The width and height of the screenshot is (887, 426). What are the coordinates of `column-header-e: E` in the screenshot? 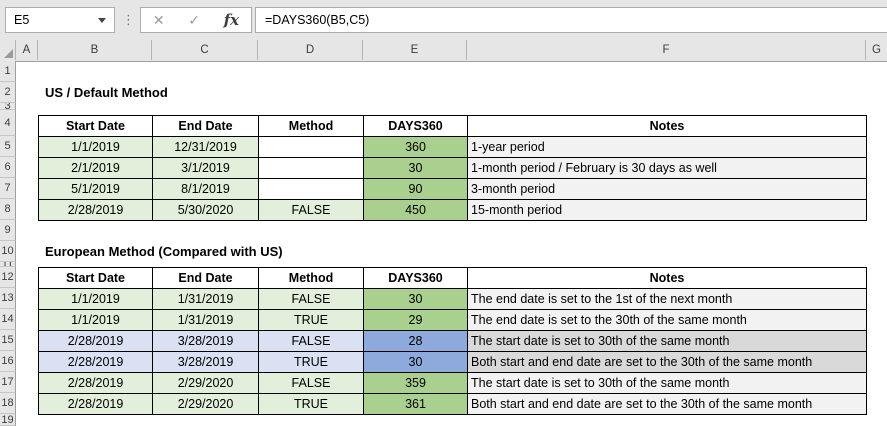 It's located at (415, 50).